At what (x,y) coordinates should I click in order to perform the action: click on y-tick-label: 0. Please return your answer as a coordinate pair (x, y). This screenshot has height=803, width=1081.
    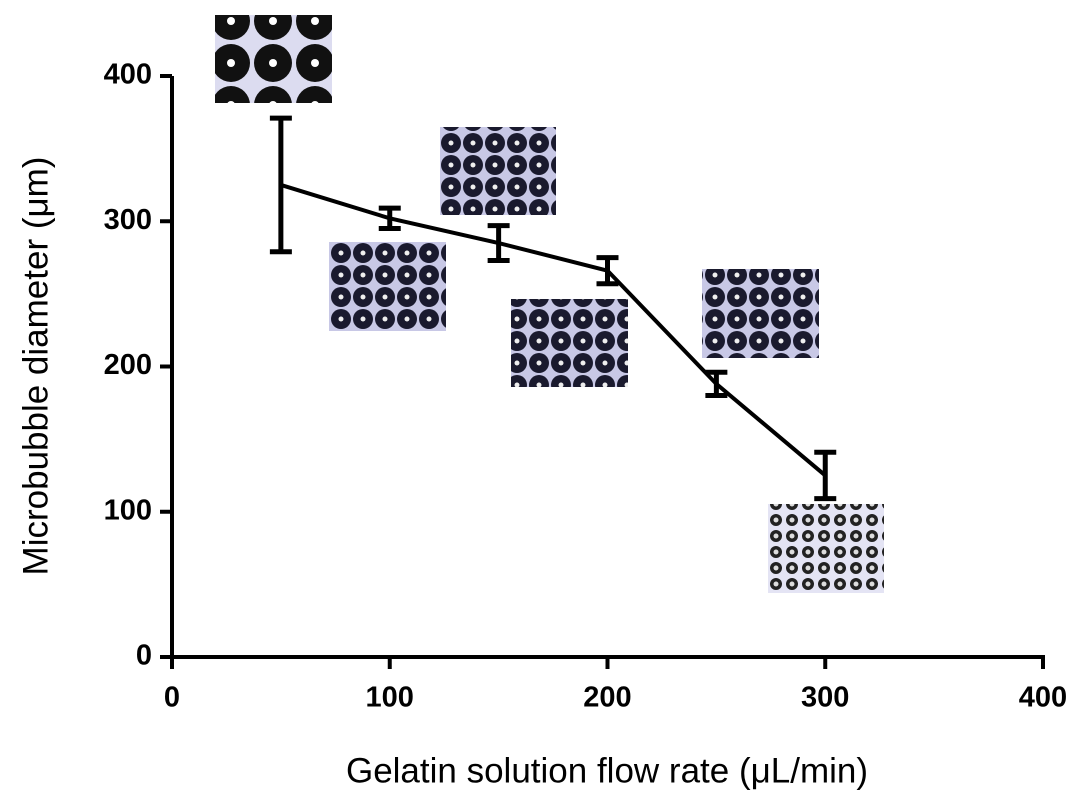
    Looking at the image, I should click on (144, 656).